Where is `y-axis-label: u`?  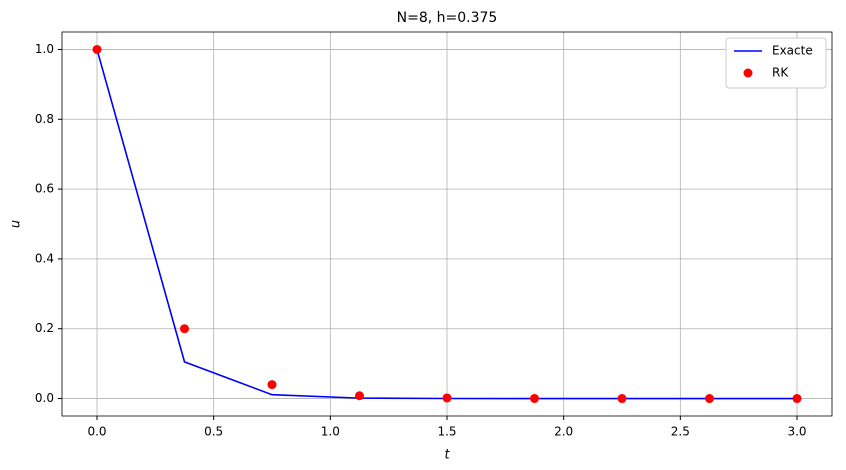 y-axis-label: u is located at coordinates (16, 224).